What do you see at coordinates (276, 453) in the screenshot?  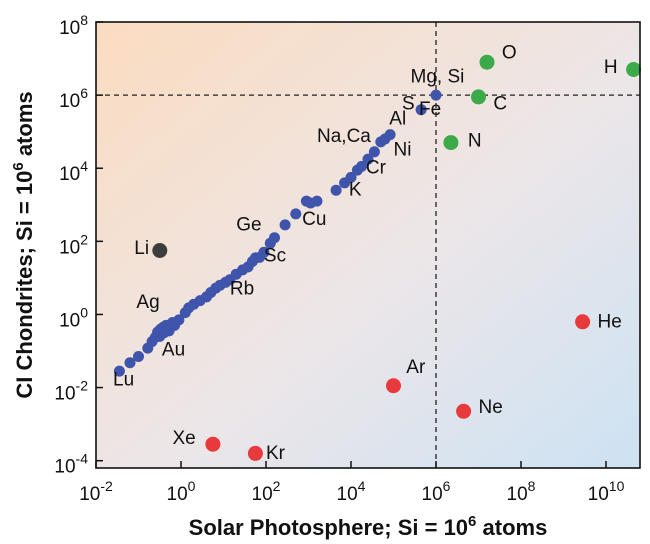 I see `element-label: Kr` at bounding box center [276, 453].